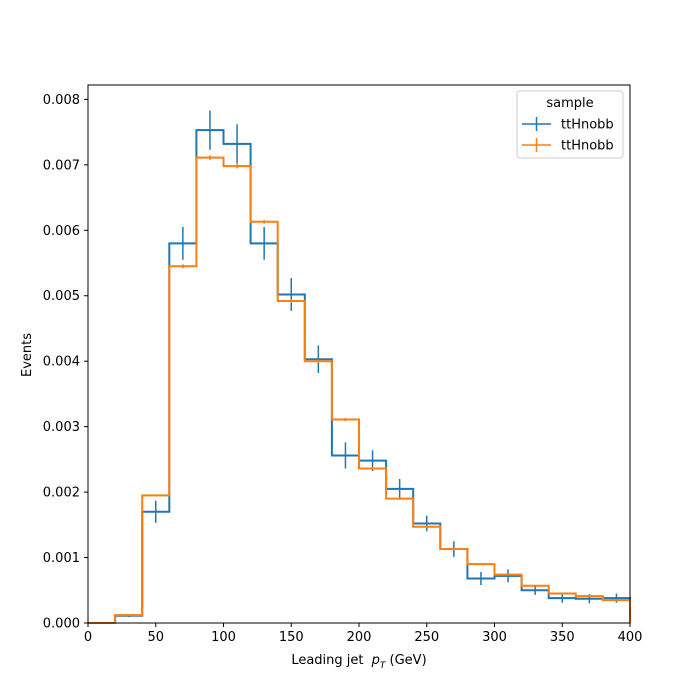  What do you see at coordinates (358, 662) in the screenshot?
I see `x-axis-label: Leading jet pT (GeV)` at bounding box center [358, 662].